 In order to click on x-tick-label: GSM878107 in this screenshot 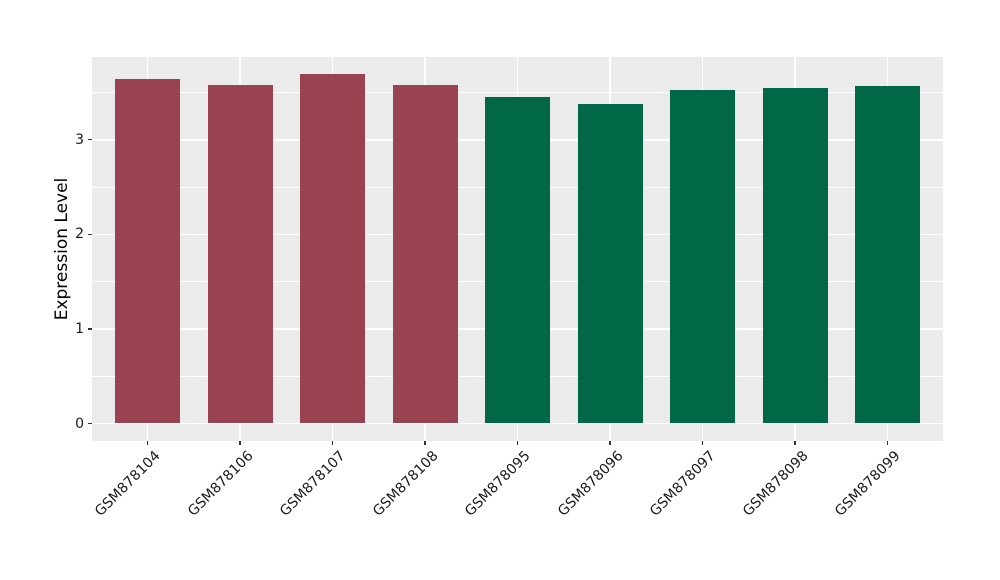, I will do `click(313, 484)`.